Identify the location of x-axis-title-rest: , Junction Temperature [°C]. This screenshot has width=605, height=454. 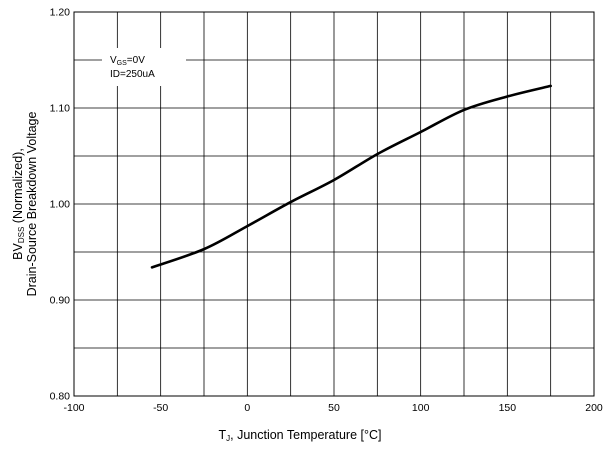
(305, 435).